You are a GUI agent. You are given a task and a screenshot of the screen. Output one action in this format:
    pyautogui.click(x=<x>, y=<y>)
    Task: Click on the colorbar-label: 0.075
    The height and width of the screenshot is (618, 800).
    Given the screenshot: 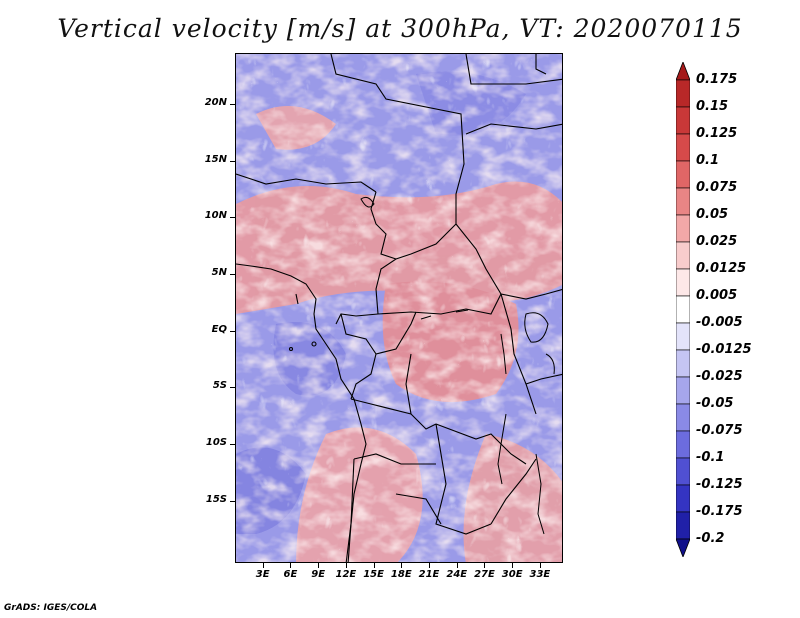 What is the action you would take?
    pyautogui.click(x=717, y=187)
    